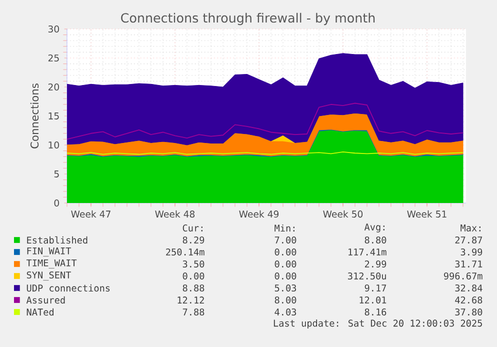  What do you see at coordinates (53, 87) in the screenshot?
I see `y-tick-label: 20` at bounding box center [53, 87].